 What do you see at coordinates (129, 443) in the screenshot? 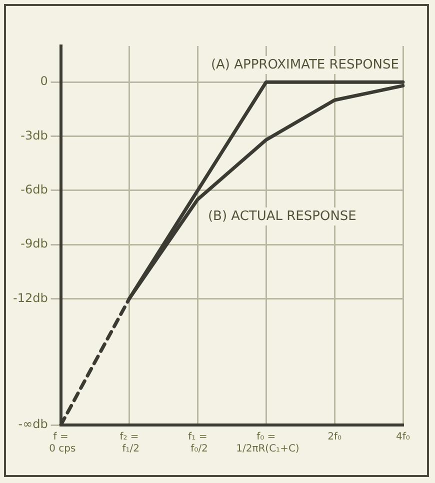
I see `x-tick-label: f₂ = f₁/2` at bounding box center [129, 443].